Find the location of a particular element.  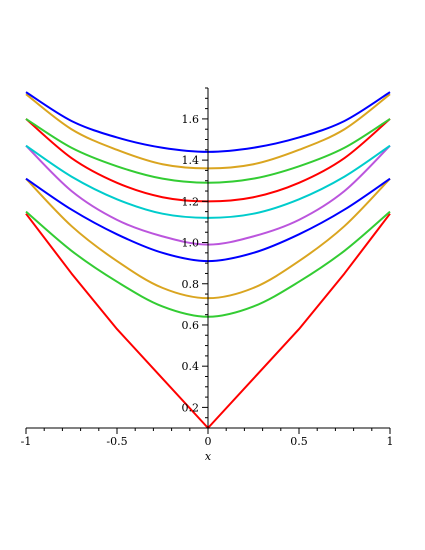

y-tick-label: 0.4 is located at coordinates (191, 366).